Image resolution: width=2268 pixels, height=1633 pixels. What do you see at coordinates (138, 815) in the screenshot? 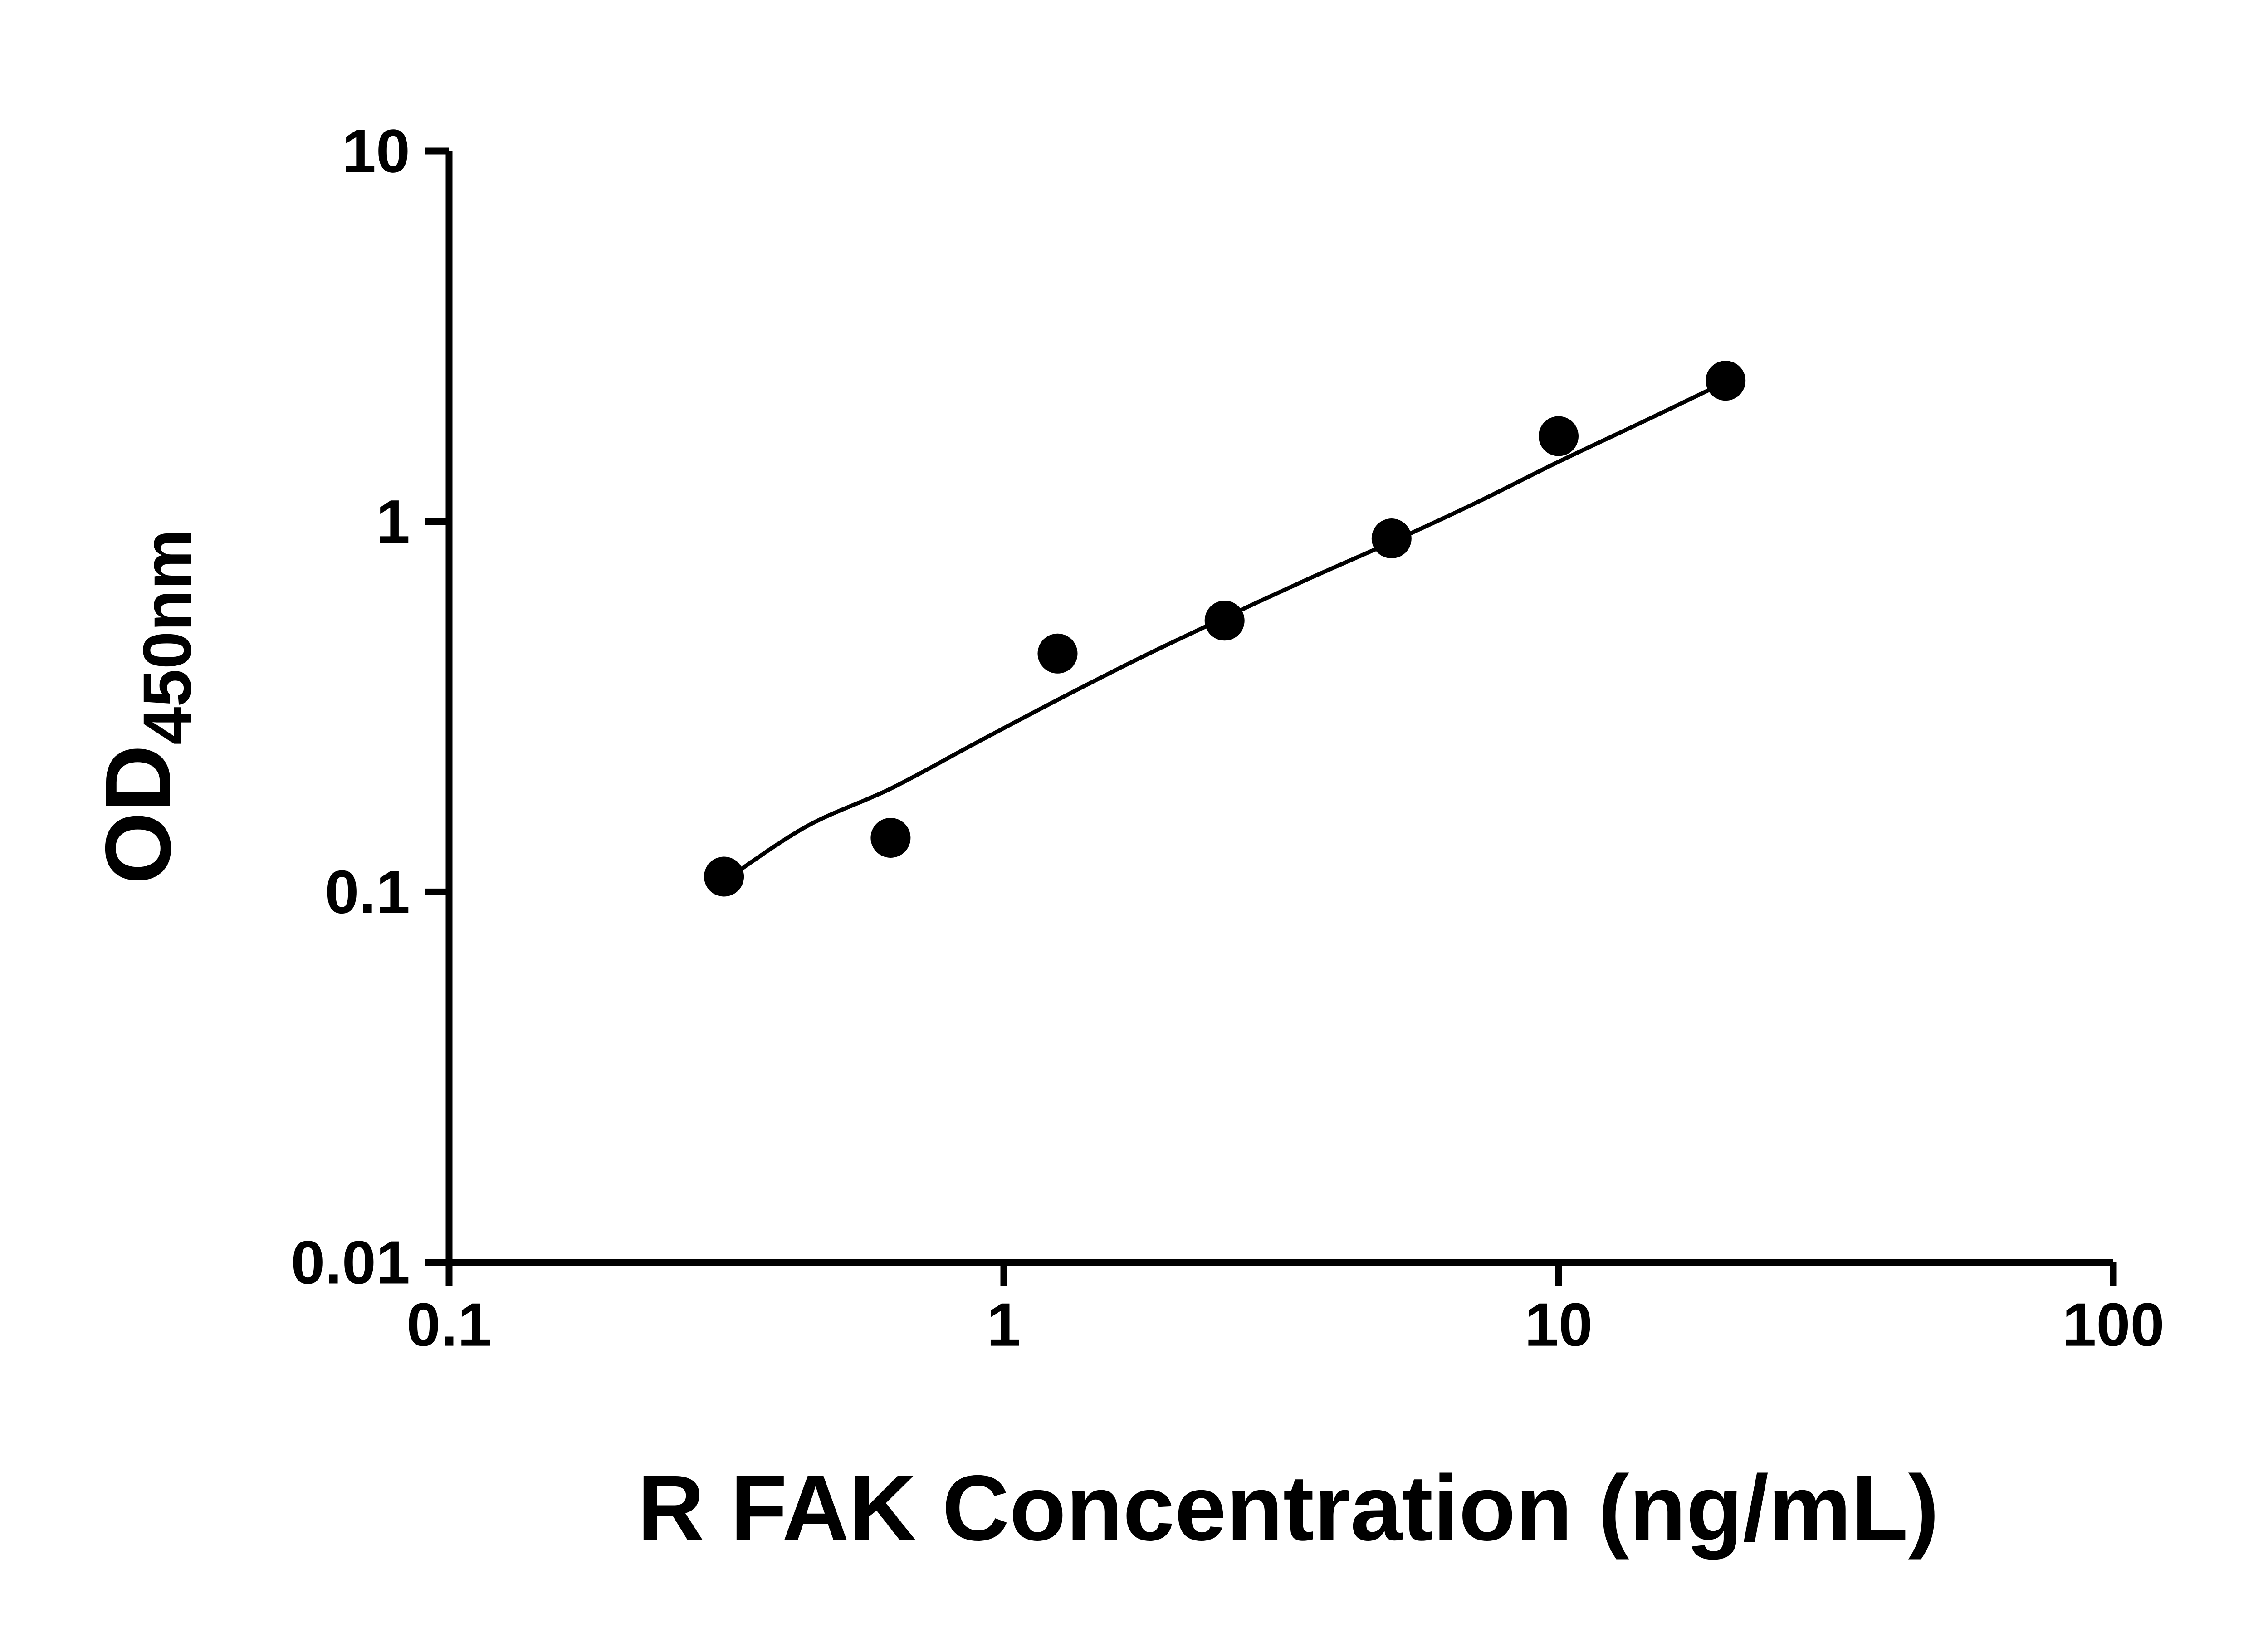
I see `y-axis-title-main: OD` at bounding box center [138, 815].